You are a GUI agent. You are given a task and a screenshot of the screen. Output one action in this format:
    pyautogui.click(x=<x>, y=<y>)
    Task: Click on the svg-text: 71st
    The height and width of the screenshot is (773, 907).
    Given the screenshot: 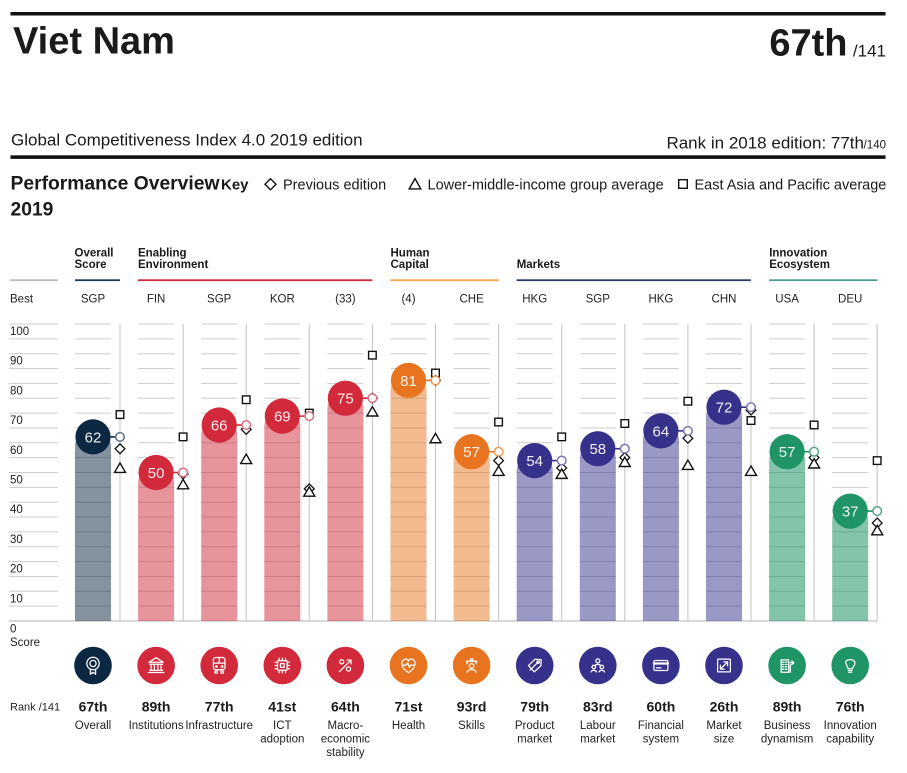 What is the action you would take?
    pyautogui.click(x=408, y=706)
    